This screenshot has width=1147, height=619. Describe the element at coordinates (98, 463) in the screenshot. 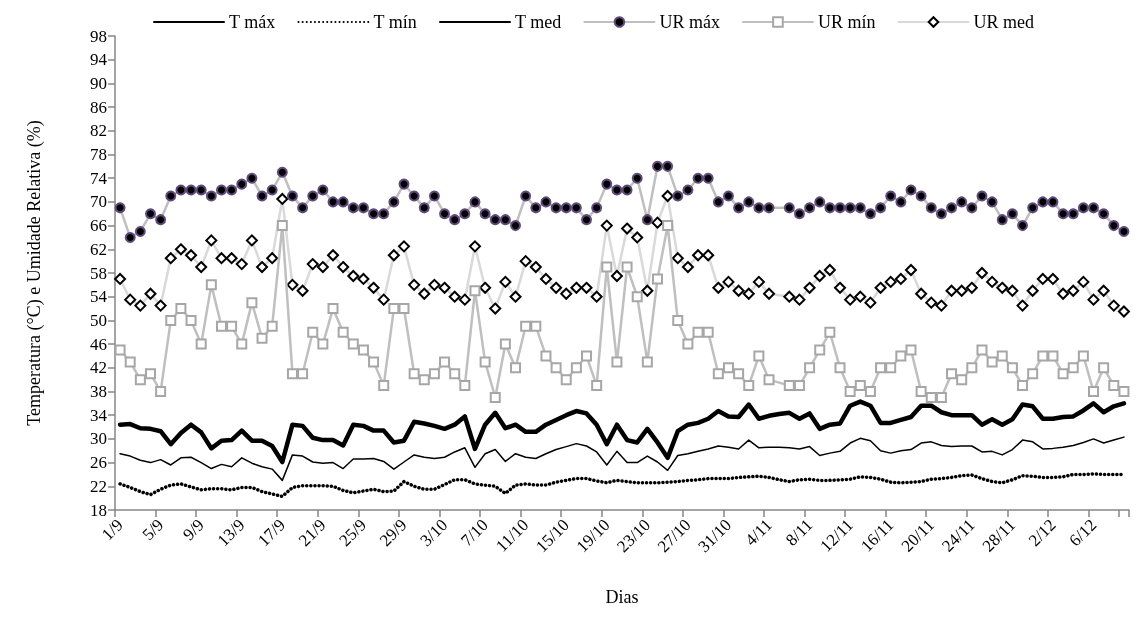

I see `y-tick-label: 26` at that location.